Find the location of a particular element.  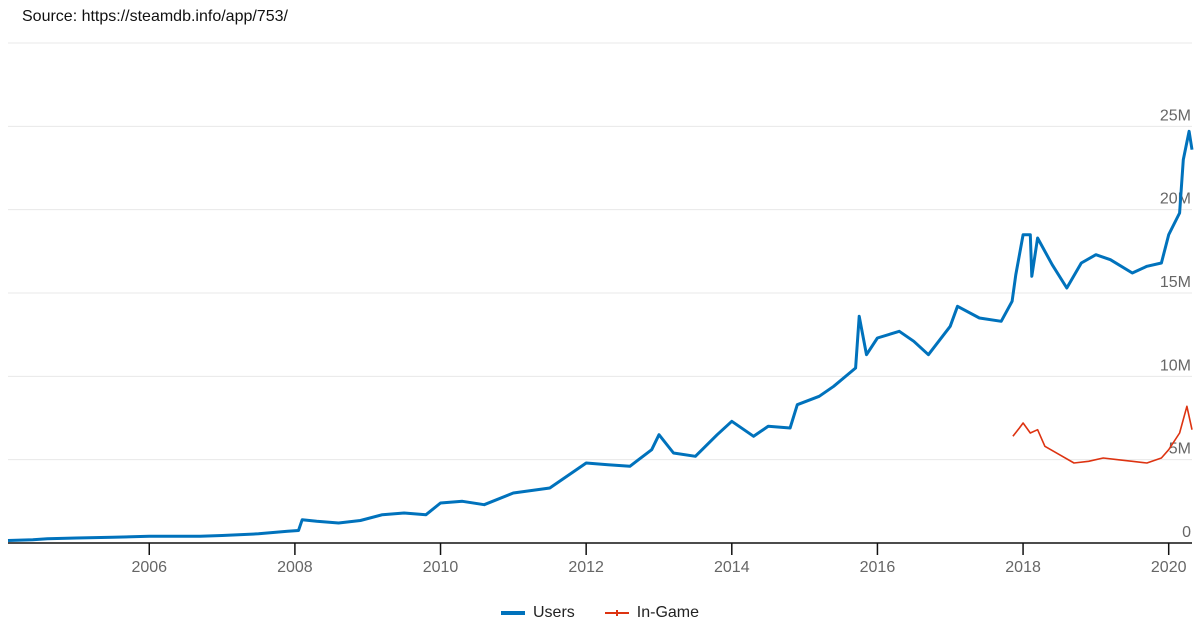

x-tick-label: 2006 is located at coordinates (149, 567).